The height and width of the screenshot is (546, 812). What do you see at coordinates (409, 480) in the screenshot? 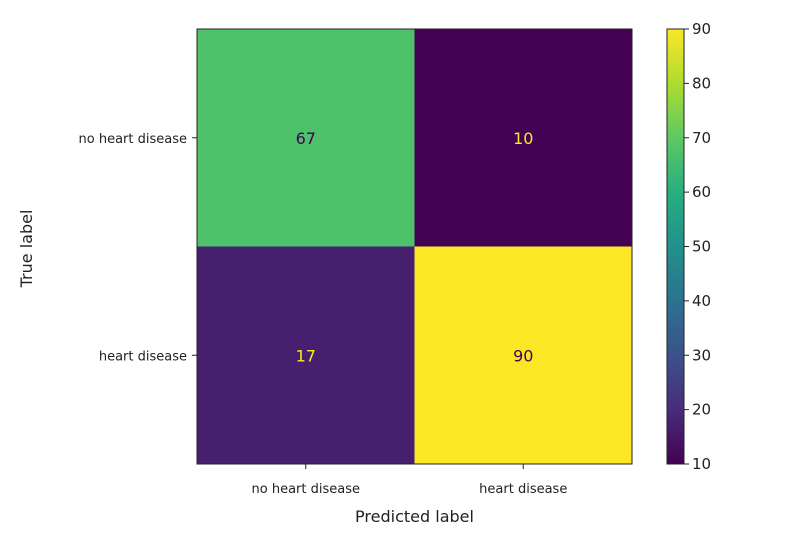
I see `x-axis-ticks: no heart disease heart disease` at bounding box center [409, 480].